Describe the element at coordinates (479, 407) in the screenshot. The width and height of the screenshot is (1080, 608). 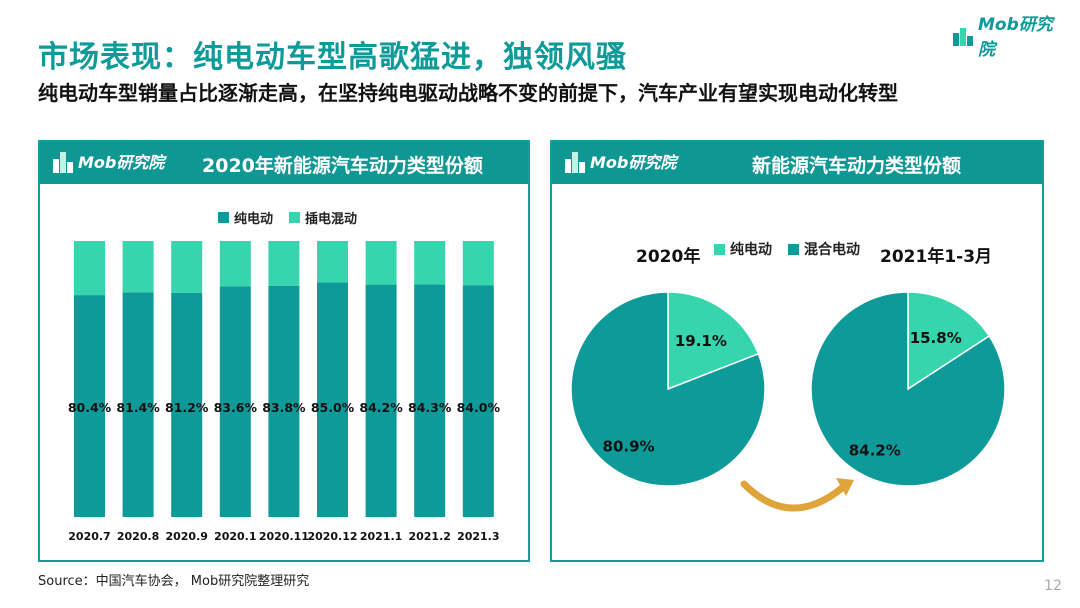
I see `bar-value-label: 84.0%` at that location.